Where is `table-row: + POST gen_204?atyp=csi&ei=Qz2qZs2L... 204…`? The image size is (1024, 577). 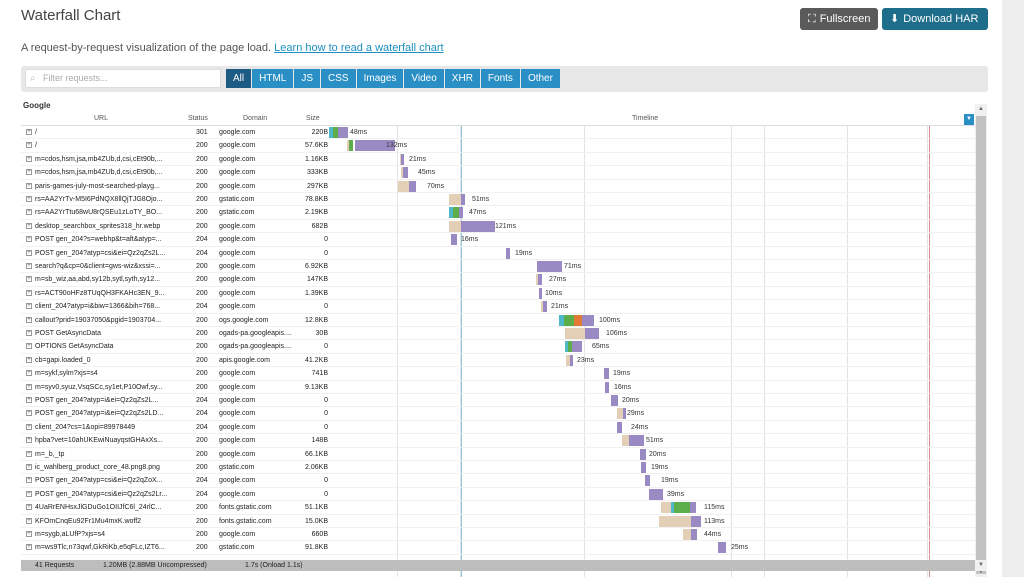
table-row: + POST gen_204?atyp=csi&ei=Qz2qZs2L... 204… is located at coordinates (498, 253).